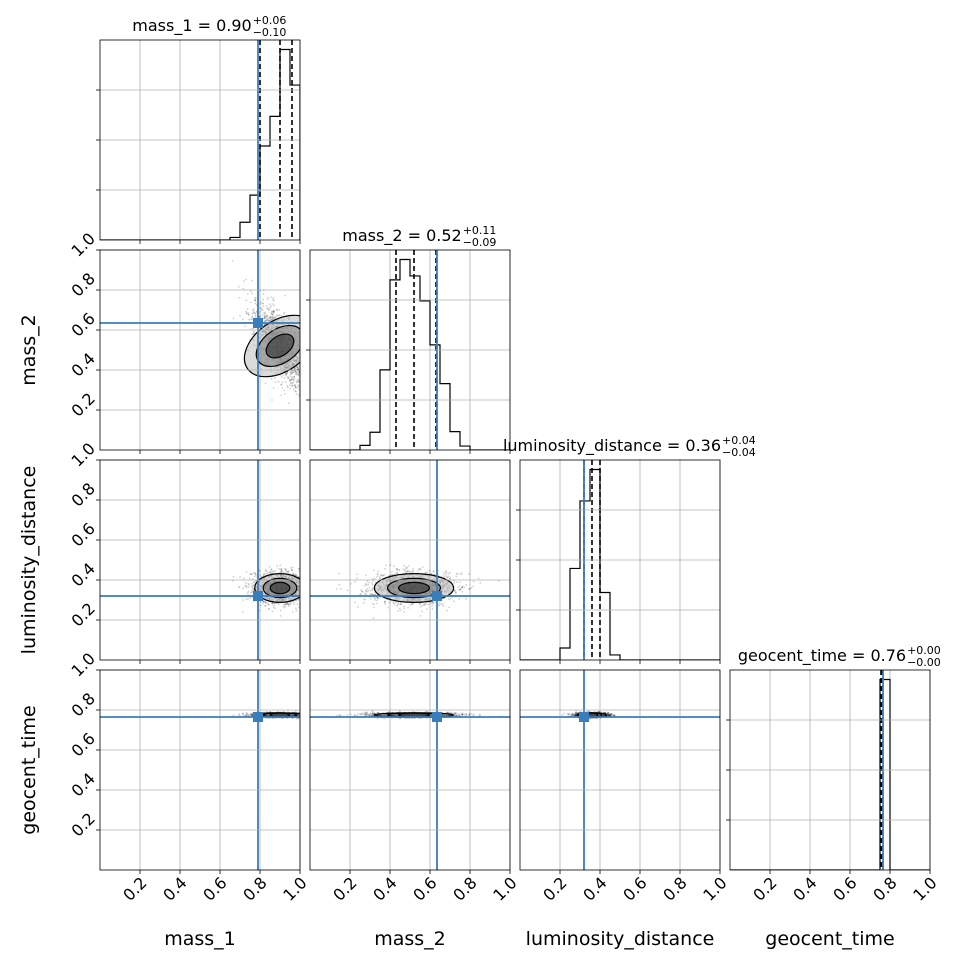  What do you see at coordinates (410, 560) in the screenshot?
I see `panel-content` at bounding box center [410, 560].